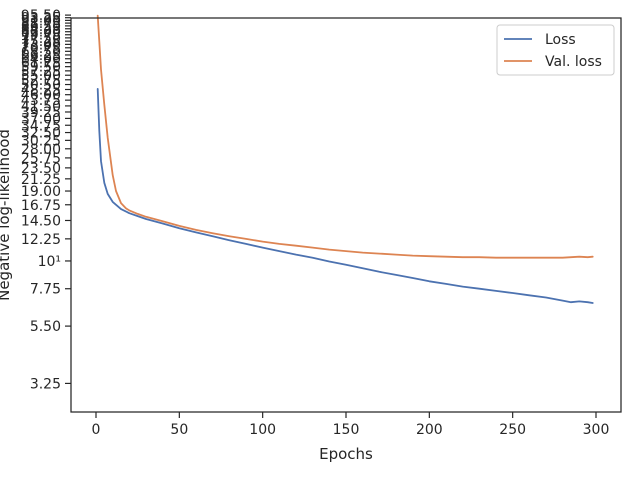 The height and width of the screenshot is (480, 640). Describe the element at coordinates (512, 430) in the screenshot. I see `x-tick-label: 250` at that location.